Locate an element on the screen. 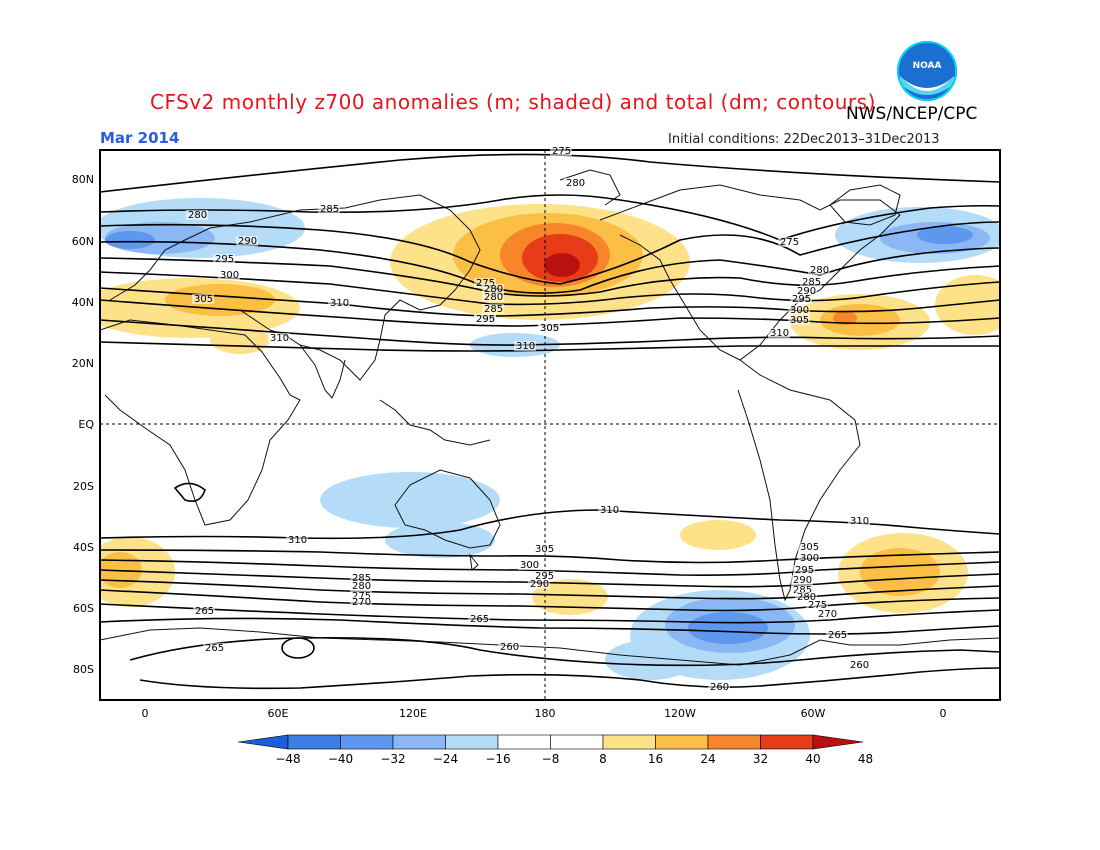  lat-label: 80S is located at coordinates (83, 669).